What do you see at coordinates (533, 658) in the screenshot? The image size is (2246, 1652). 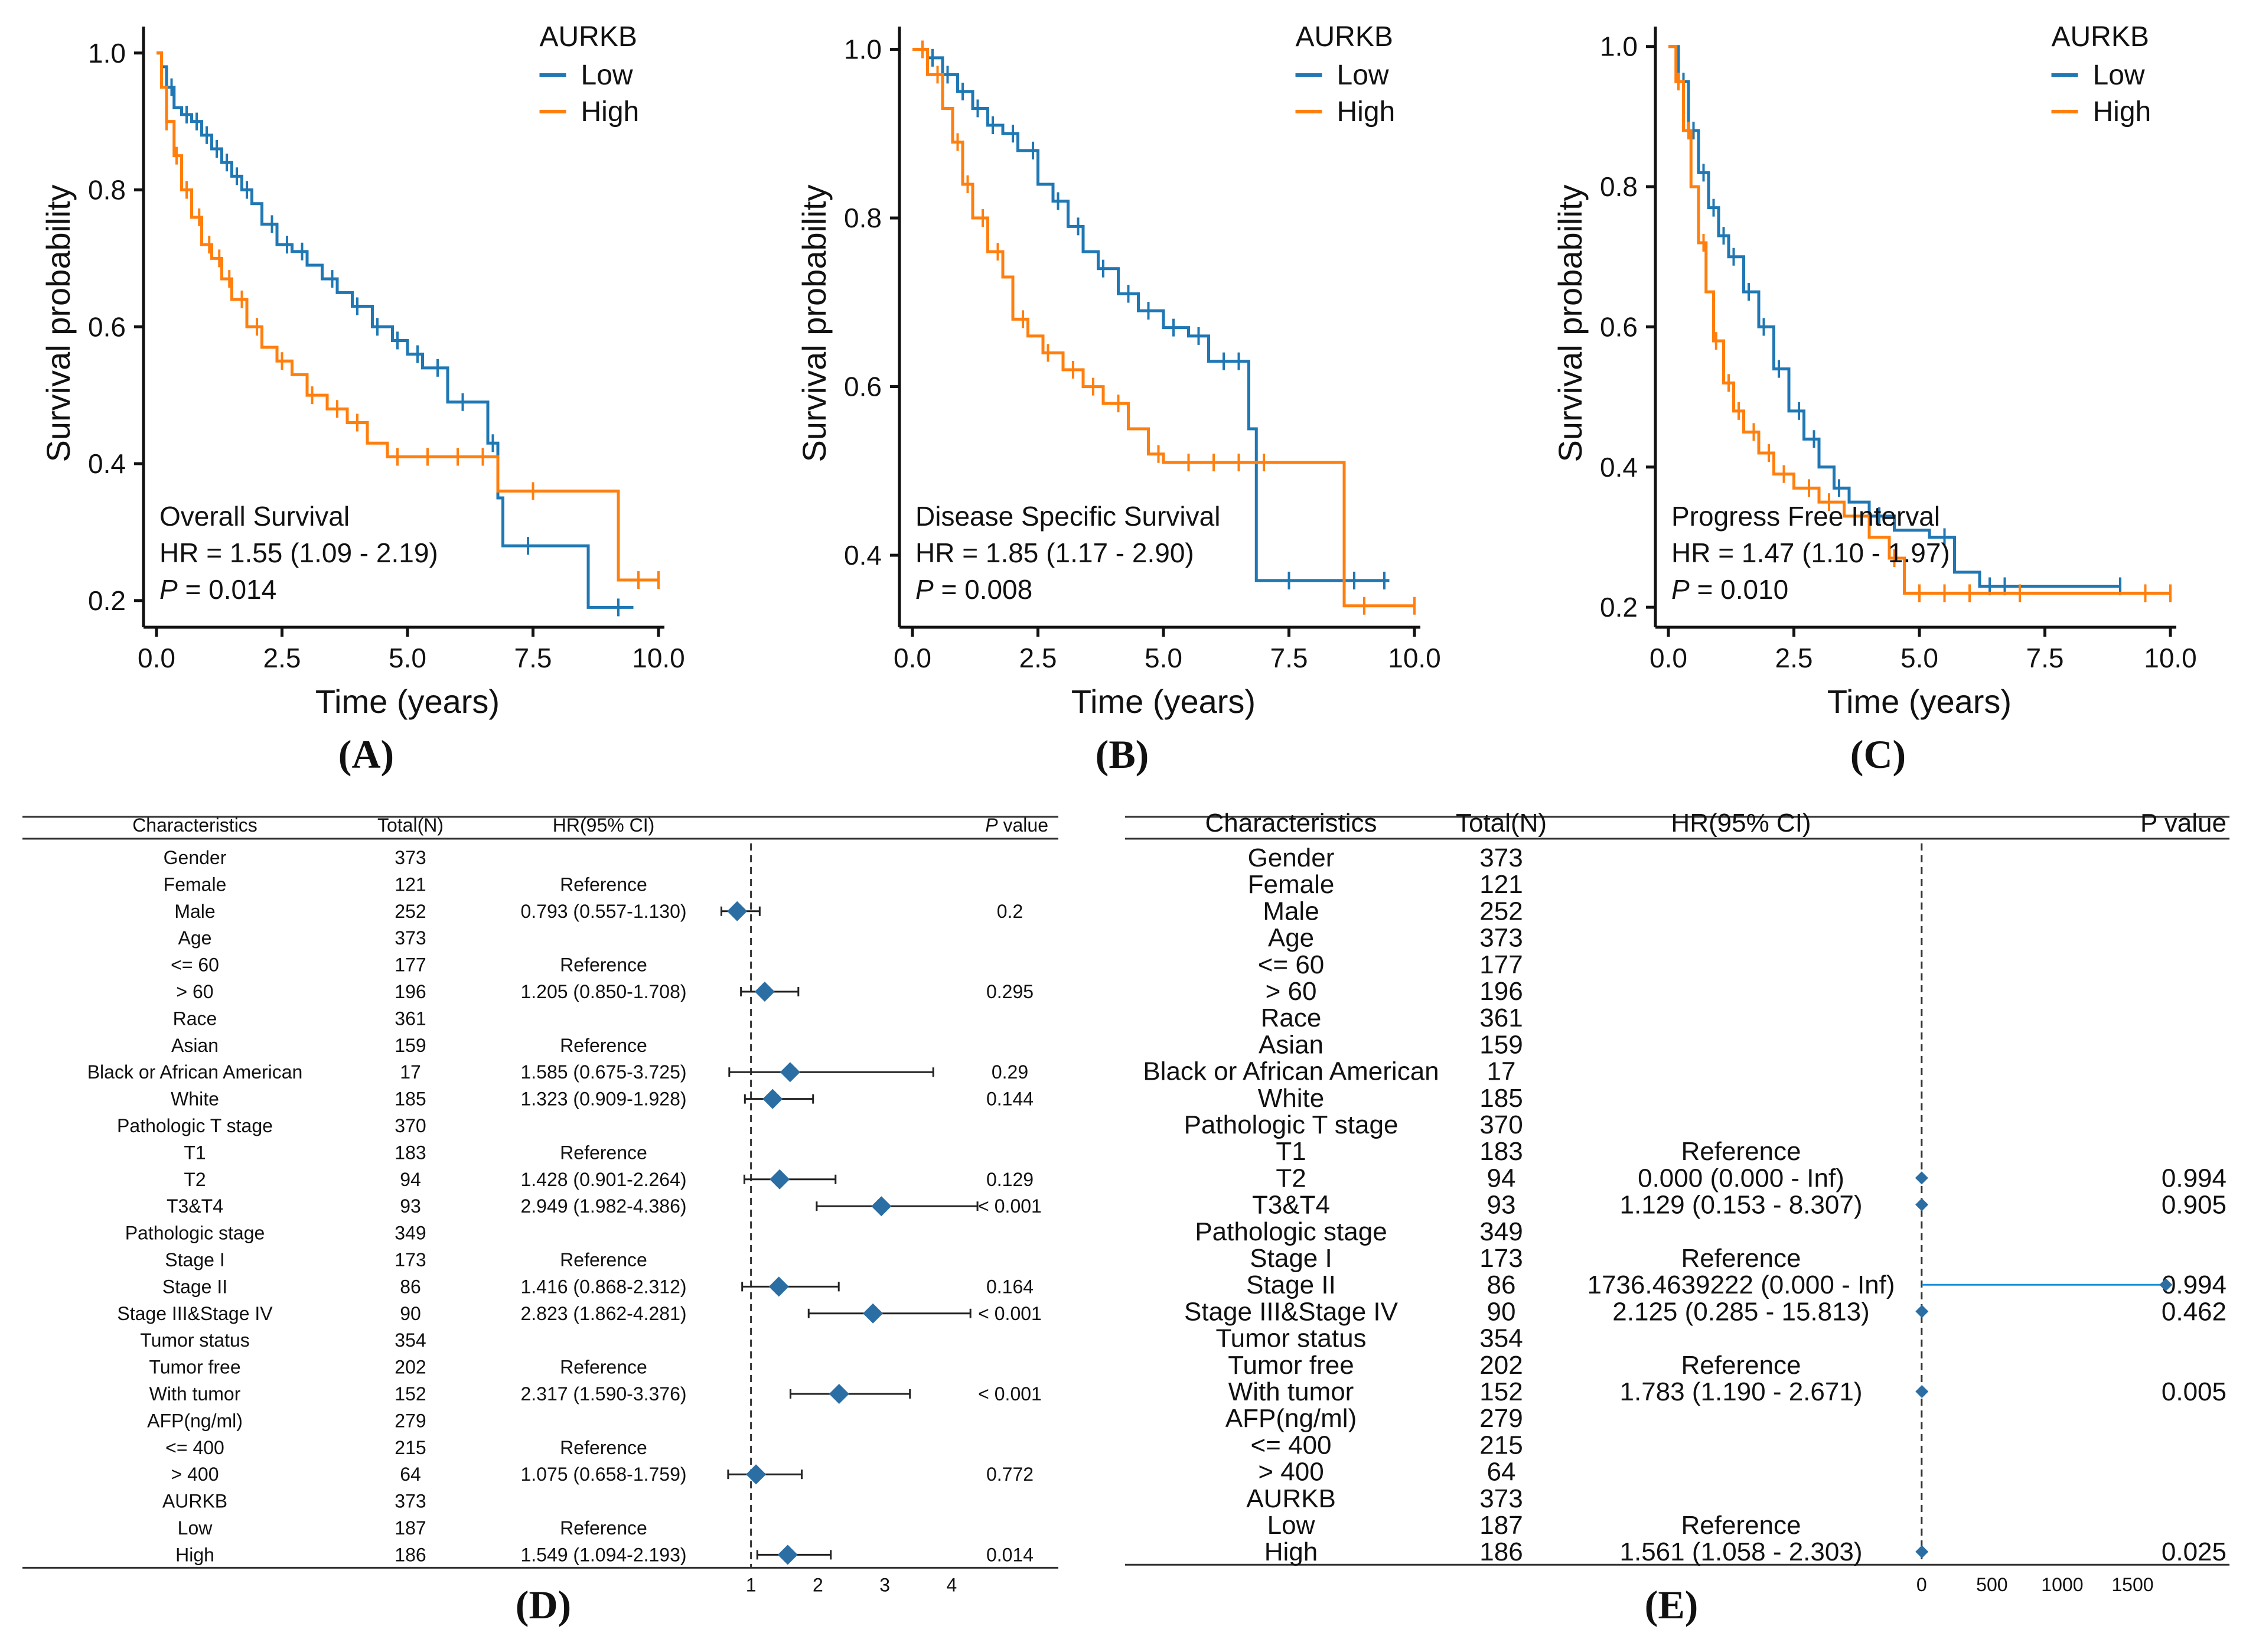 I see `x-tick-label: 7.5` at bounding box center [533, 658].